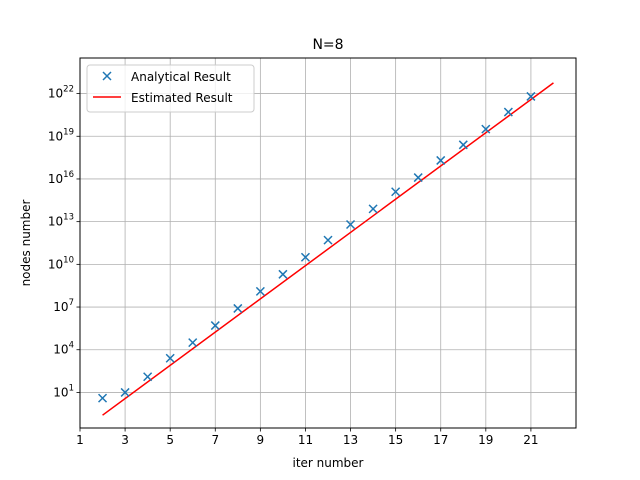  I want to click on y-tick-label-exponent: 7, so click(71, 303).